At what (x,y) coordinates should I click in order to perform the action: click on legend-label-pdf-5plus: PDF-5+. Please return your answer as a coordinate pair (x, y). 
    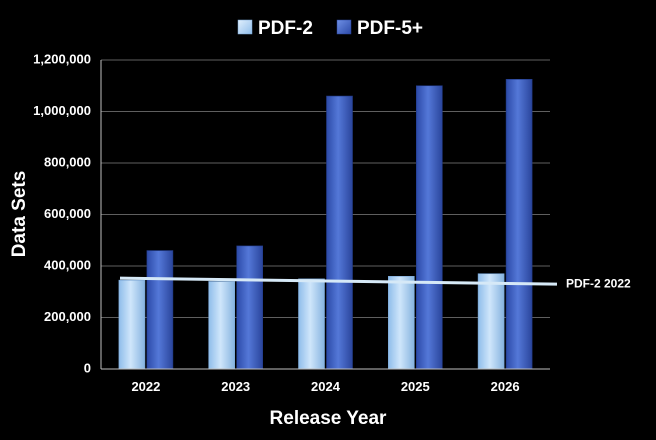
    Looking at the image, I should click on (390, 28).